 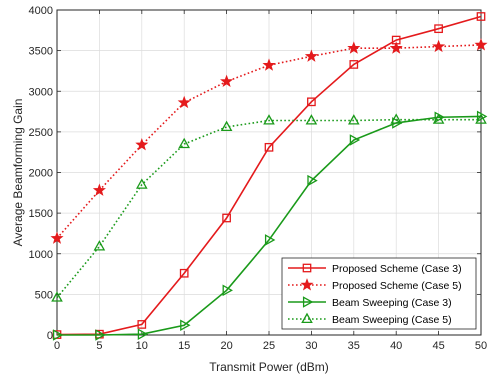 I want to click on y-axis-label: Average Beamforming Gain, so click(x=18, y=173).